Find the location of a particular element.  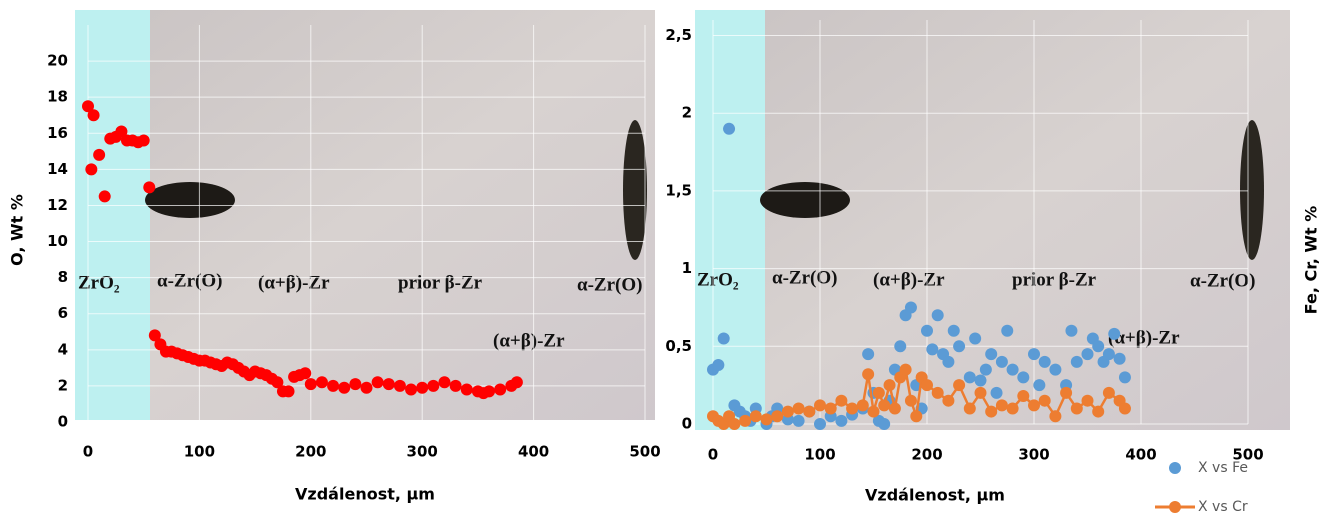

x-tick-label: 400 is located at coordinates (533, 452).